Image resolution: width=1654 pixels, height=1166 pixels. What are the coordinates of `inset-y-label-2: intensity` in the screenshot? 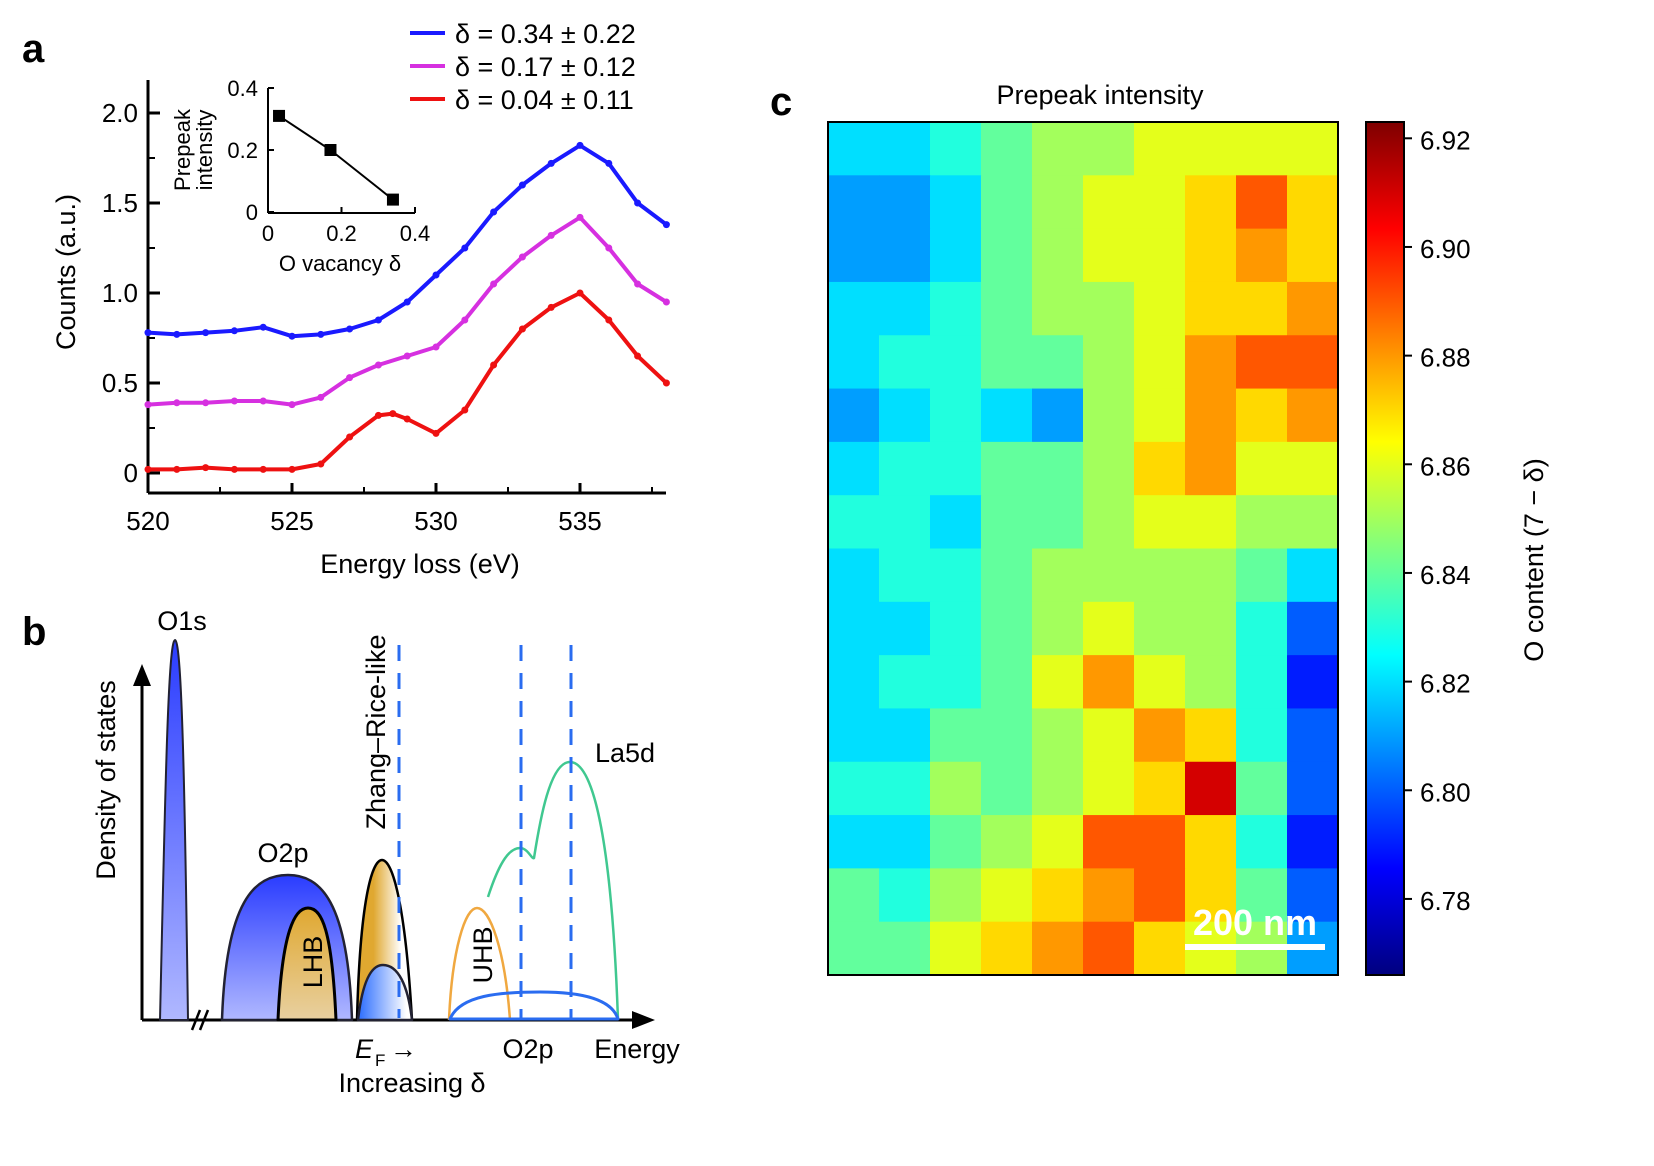 It's located at (204, 150).